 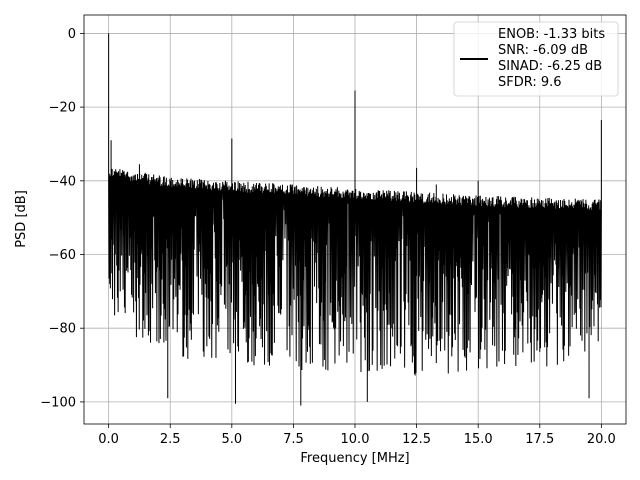 I want to click on y-tick-label: −80, so click(x=62, y=329).